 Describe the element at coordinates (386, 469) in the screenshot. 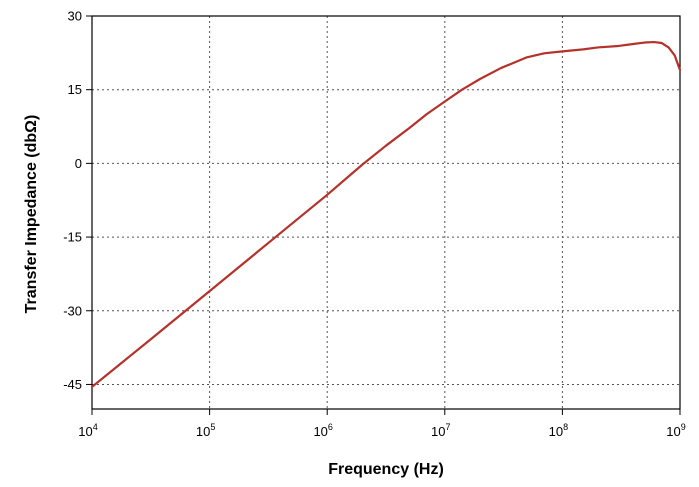

I see `x-axis-title: Frequency (Hz)` at that location.